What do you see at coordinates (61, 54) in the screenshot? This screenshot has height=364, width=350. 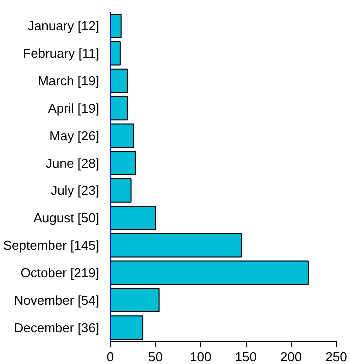 I see `y-tick-label: February [11]` at bounding box center [61, 54].